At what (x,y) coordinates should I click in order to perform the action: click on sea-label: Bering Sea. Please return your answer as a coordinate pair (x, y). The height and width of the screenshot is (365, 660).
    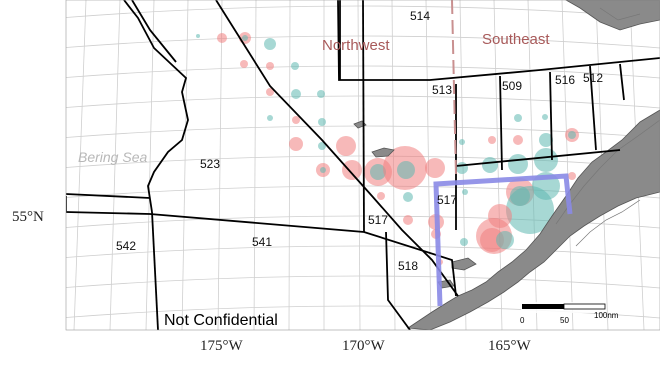
    Looking at the image, I should click on (112, 157).